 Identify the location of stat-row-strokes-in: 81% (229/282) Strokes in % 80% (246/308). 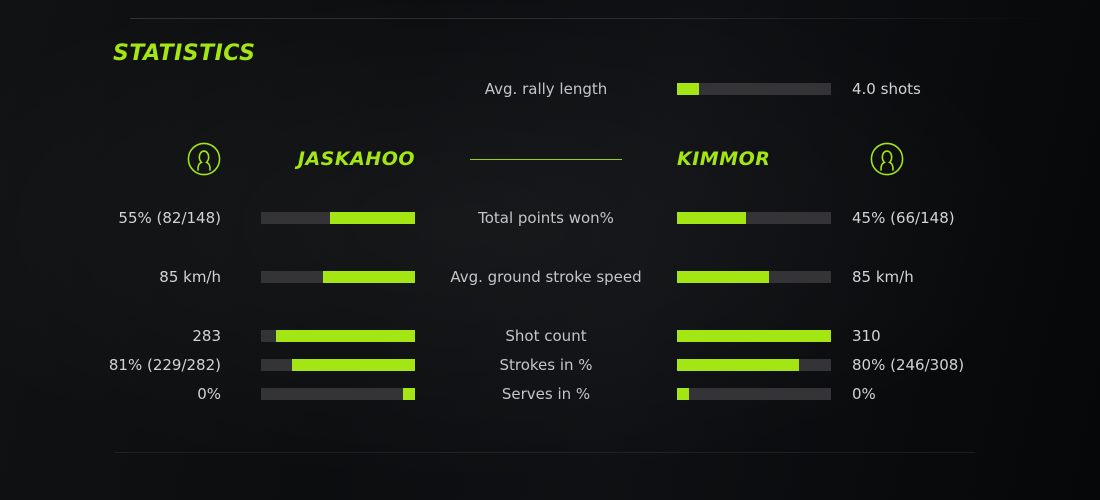
(550, 365).